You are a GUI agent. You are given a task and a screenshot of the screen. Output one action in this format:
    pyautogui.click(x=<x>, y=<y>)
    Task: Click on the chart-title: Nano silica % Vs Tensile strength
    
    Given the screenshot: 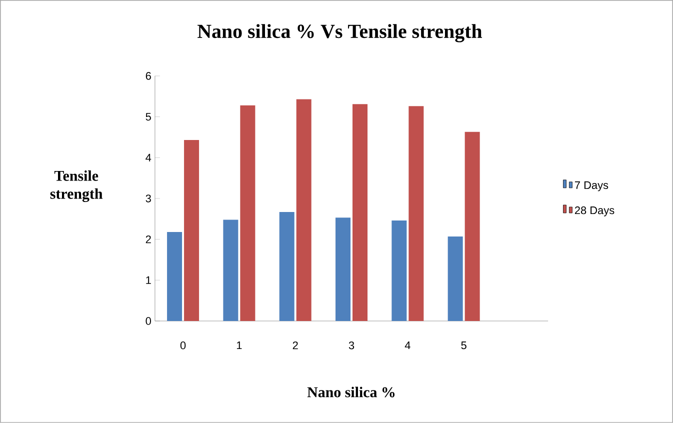 What is the action you would take?
    pyautogui.click(x=340, y=33)
    